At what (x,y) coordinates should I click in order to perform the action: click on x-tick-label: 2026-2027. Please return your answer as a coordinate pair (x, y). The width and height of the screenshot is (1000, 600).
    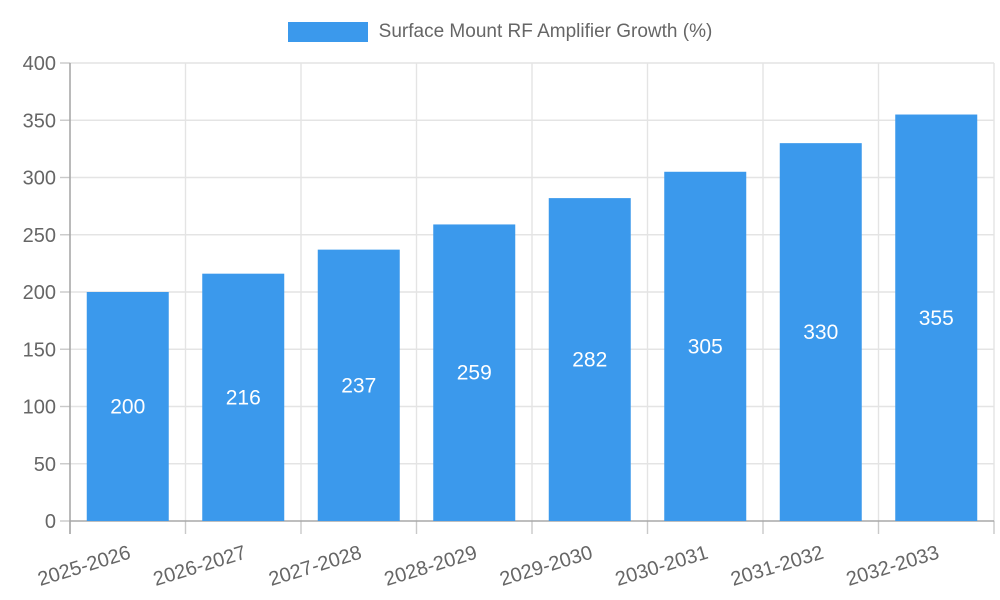
    Looking at the image, I should click on (200, 566).